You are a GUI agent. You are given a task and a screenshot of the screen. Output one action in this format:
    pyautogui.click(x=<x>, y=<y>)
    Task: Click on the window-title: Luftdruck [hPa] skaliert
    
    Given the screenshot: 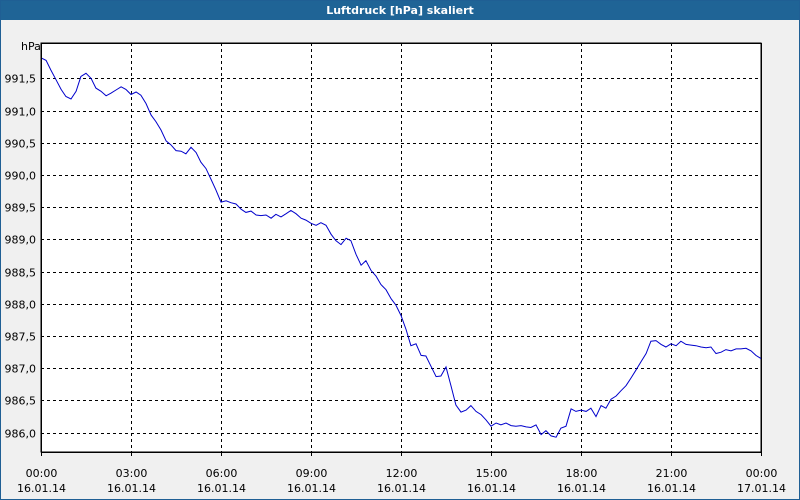 What is the action you would take?
    pyautogui.click(x=400, y=10)
    